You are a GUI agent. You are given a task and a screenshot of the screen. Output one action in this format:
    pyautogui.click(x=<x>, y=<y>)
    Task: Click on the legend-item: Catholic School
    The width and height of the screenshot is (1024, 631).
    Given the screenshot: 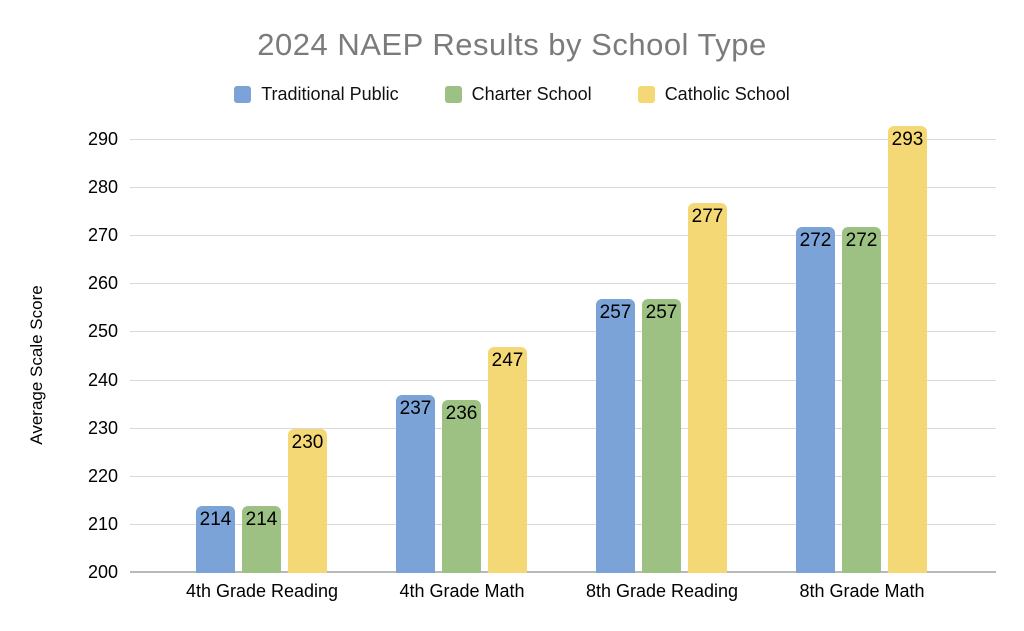 What is the action you would take?
    pyautogui.click(x=713, y=94)
    